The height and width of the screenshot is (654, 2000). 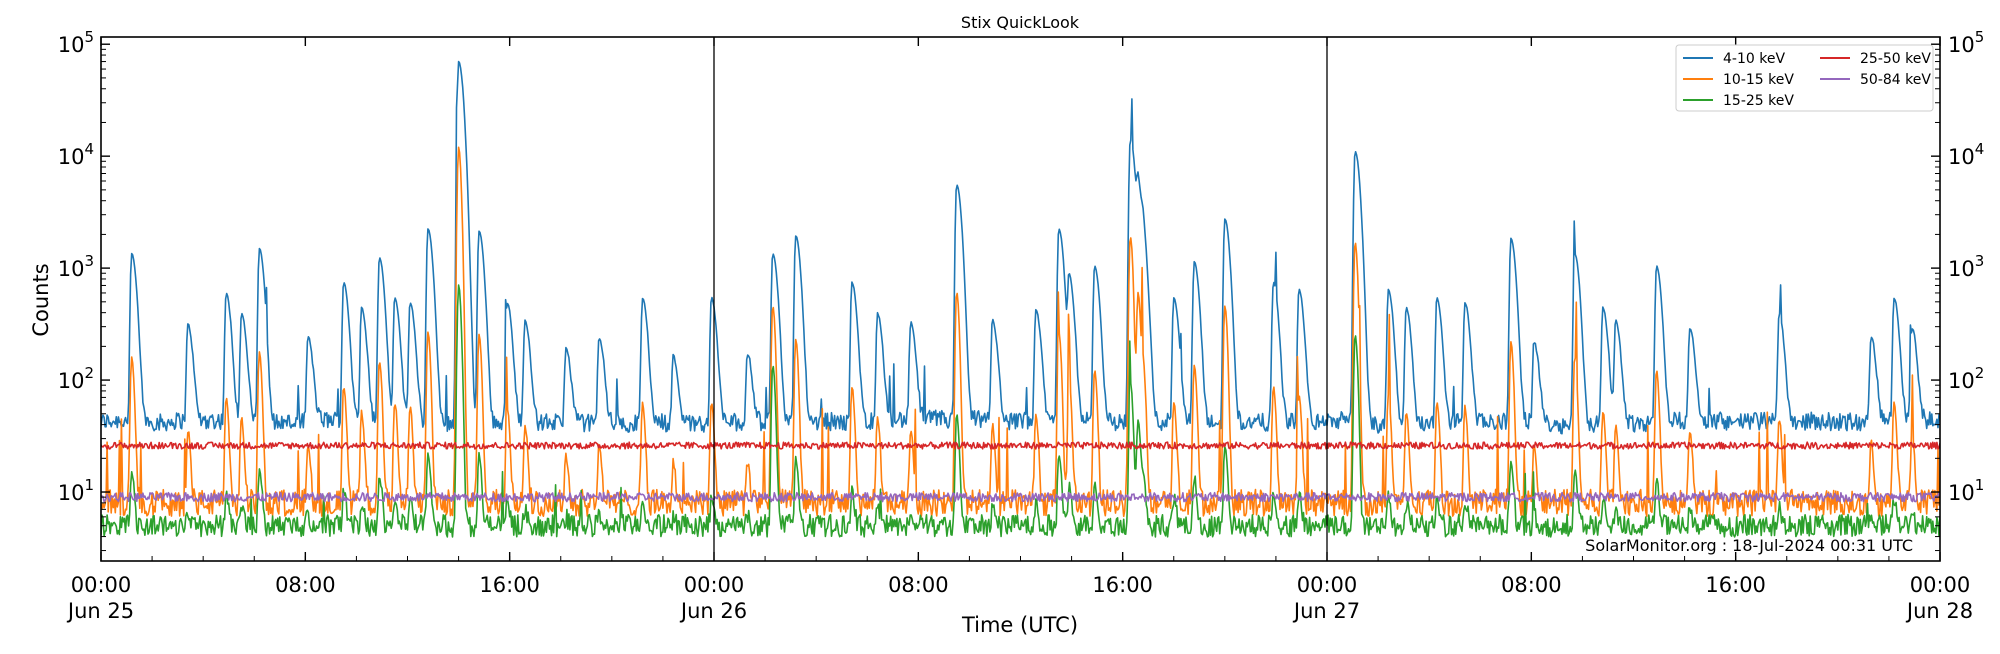 I want to click on legend-label: 10-15 keV, so click(x=1758, y=80).